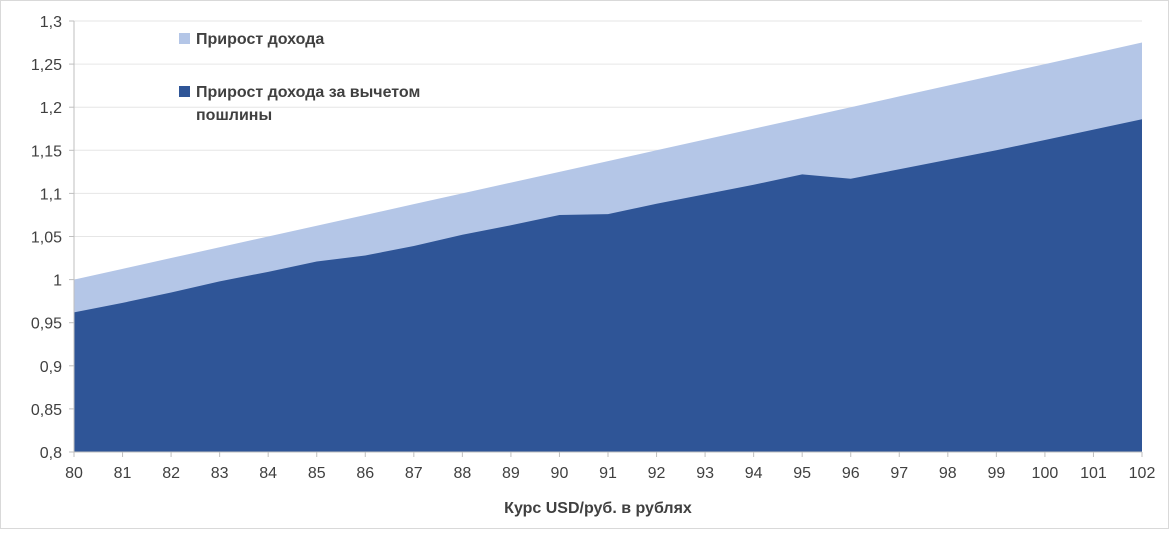  I want to click on y-tick-label: 0,9, so click(51, 367).